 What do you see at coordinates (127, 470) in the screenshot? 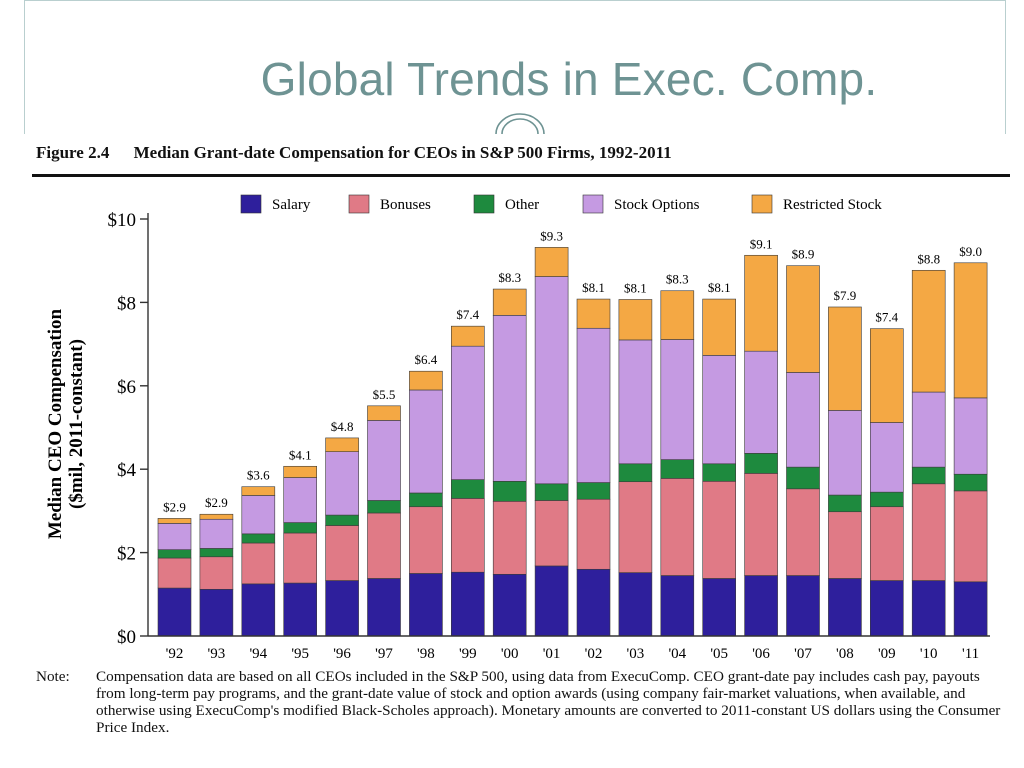
I see `y-tick-label: $4` at bounding box center [127, 470].